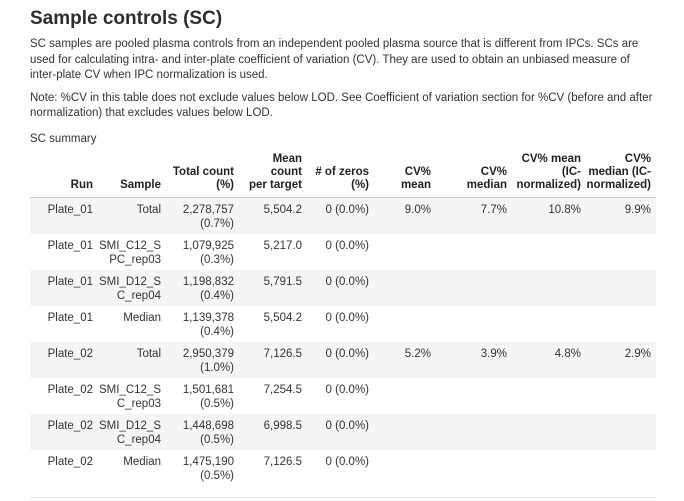  I want to click on column-header-cv-median: CV% median, so click(474, 175).